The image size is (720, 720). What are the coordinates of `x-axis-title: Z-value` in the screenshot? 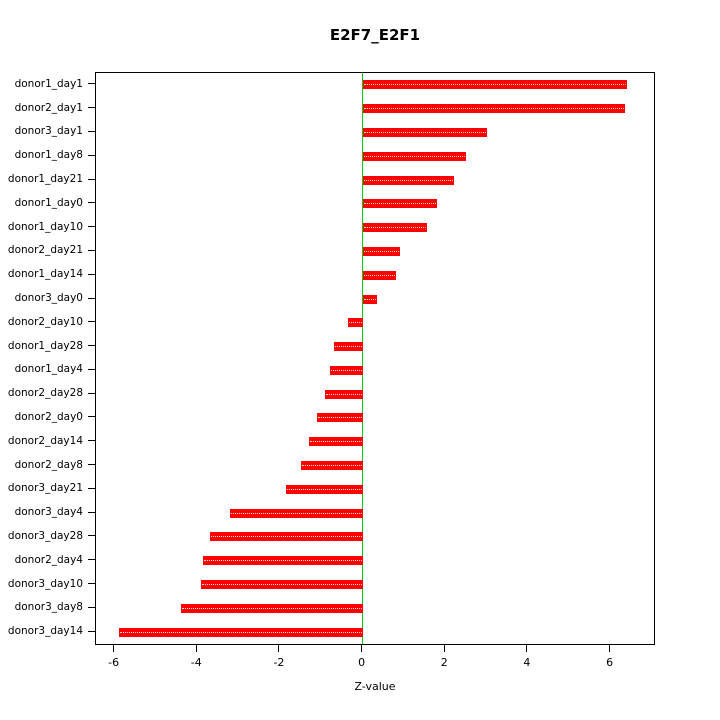 It's located at (375, 686).